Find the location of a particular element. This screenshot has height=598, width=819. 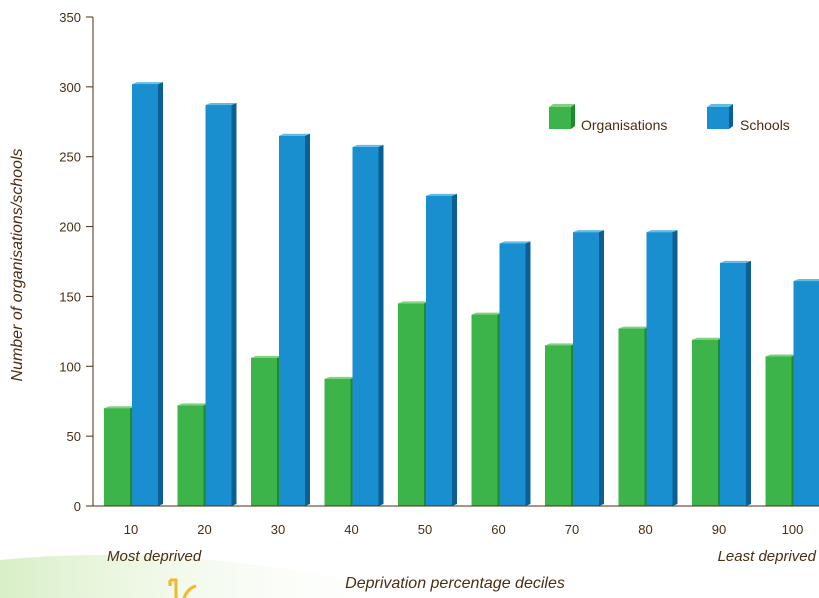

y-axis: 0 50 100 150 200 250 300 350 is located at coordinates (76, 262).